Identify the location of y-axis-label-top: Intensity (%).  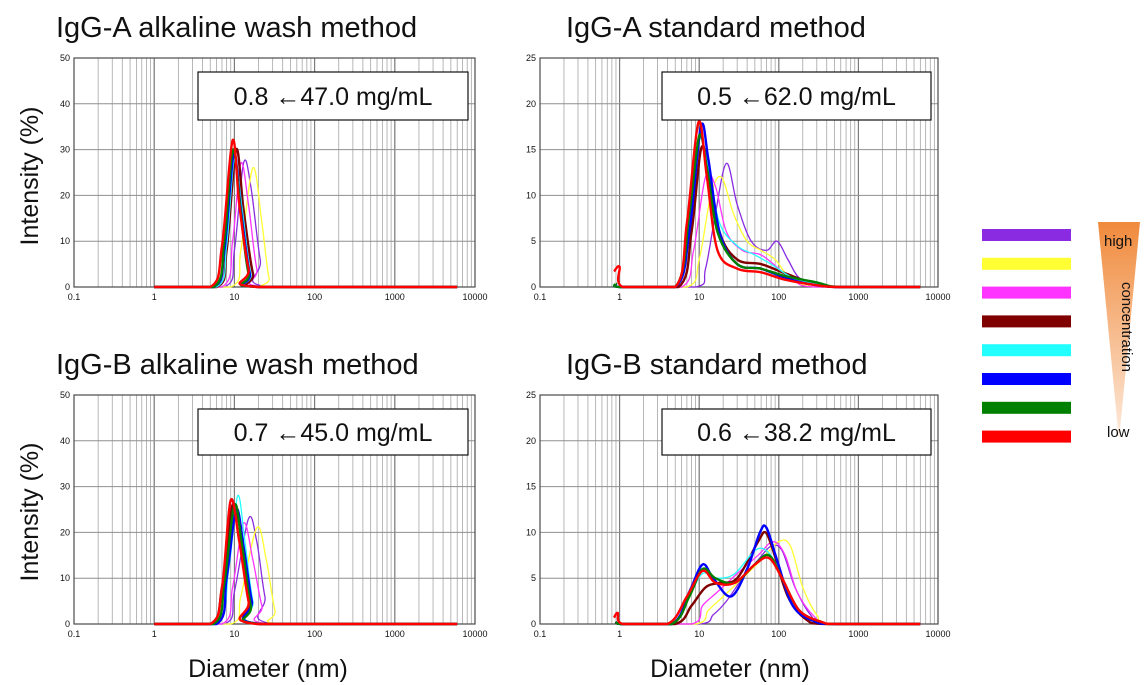
(30, 176).